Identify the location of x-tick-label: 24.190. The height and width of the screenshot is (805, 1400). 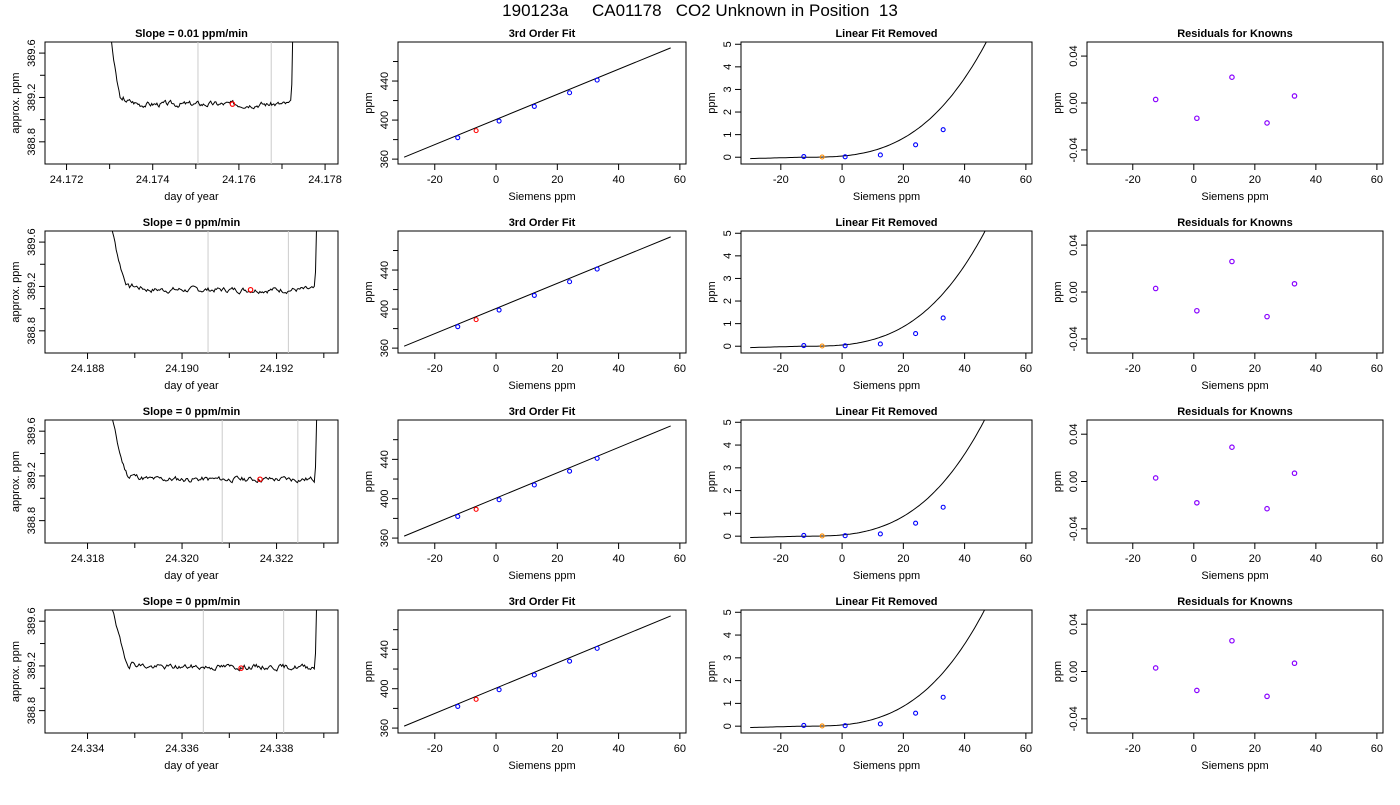
(182, 369).